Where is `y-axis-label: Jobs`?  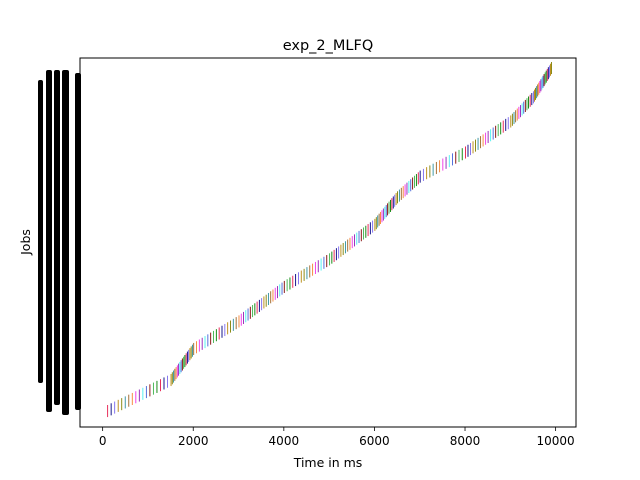
y-axis-label: Jobs is located at coordinates (25, 242).